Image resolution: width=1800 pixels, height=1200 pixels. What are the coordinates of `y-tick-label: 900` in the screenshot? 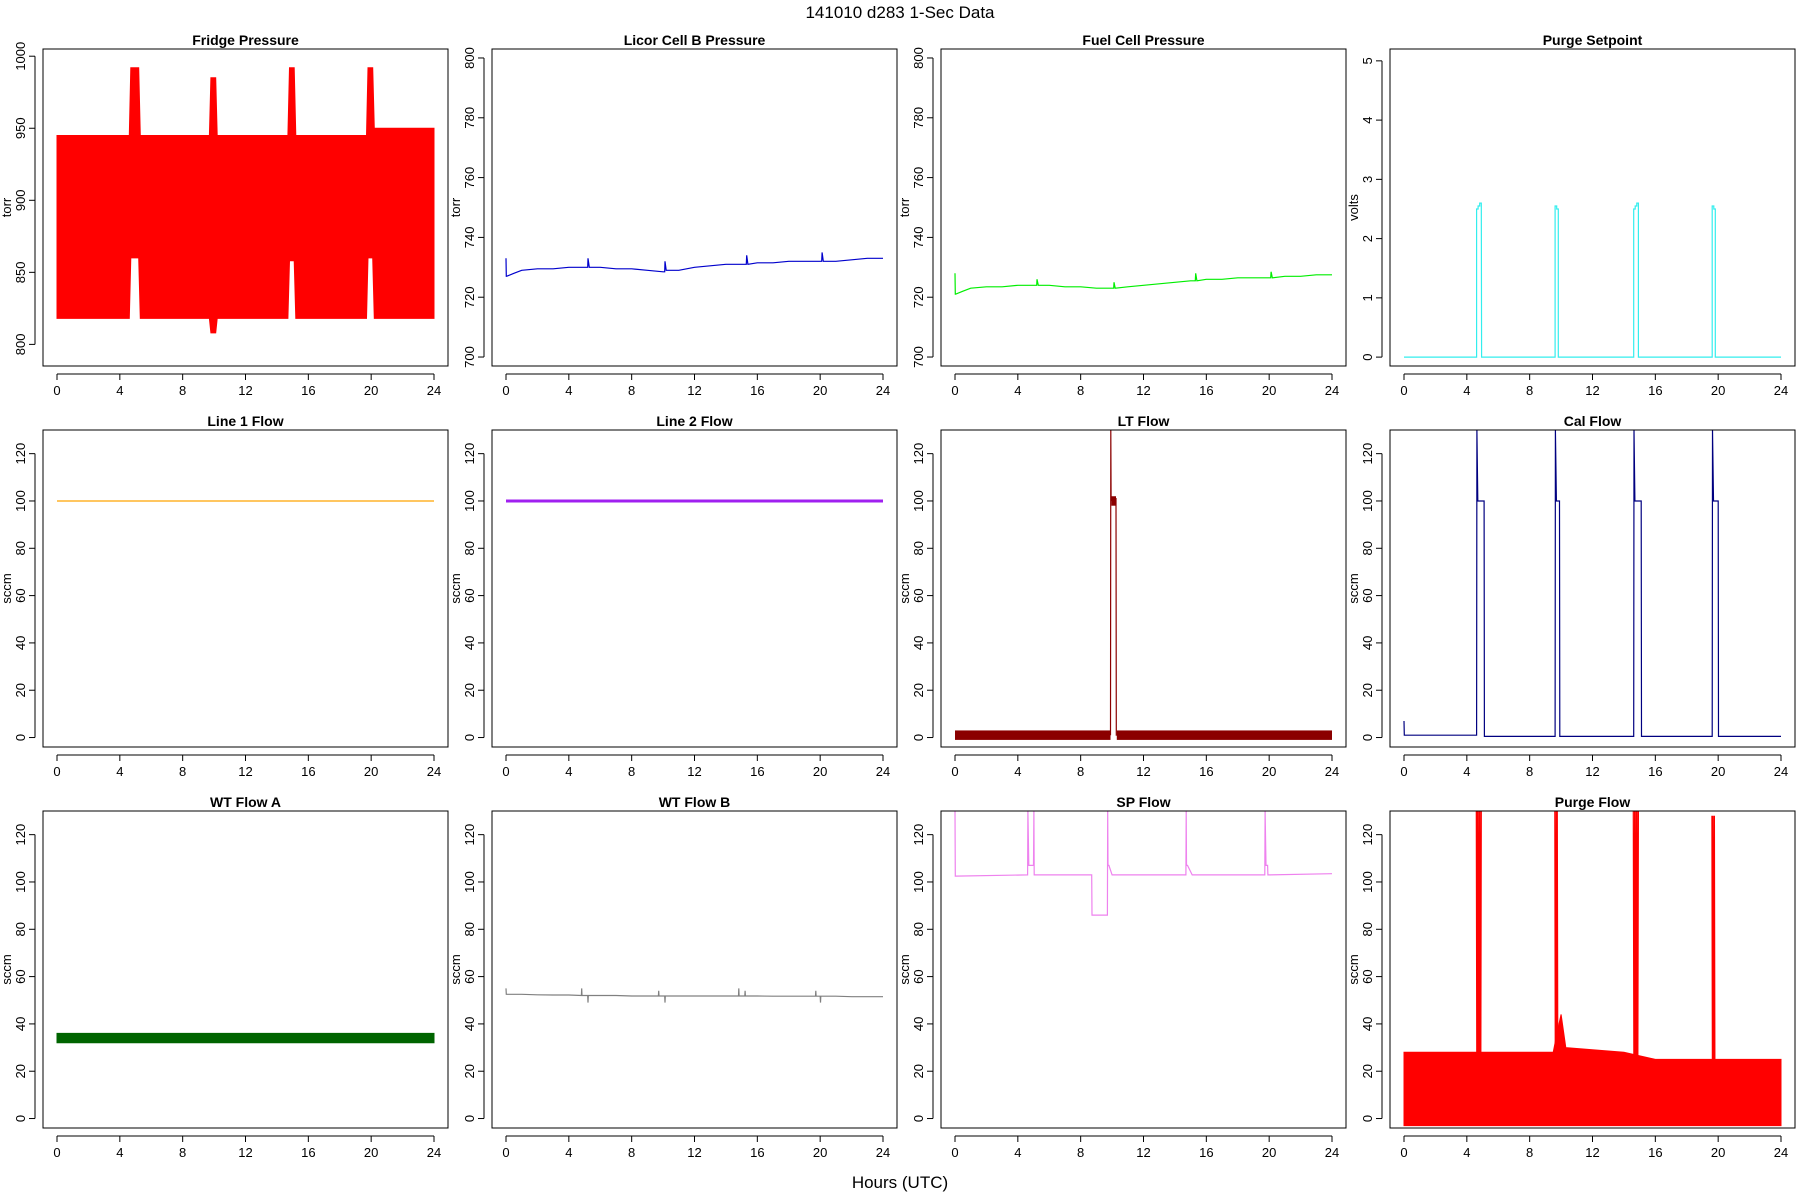 It's located at (20, 200).